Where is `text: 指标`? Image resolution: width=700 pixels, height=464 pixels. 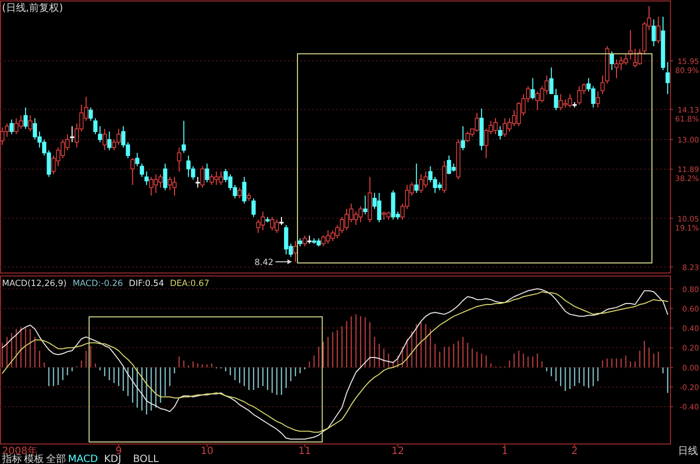 text: 指标 is located at coordinates (11, 458).